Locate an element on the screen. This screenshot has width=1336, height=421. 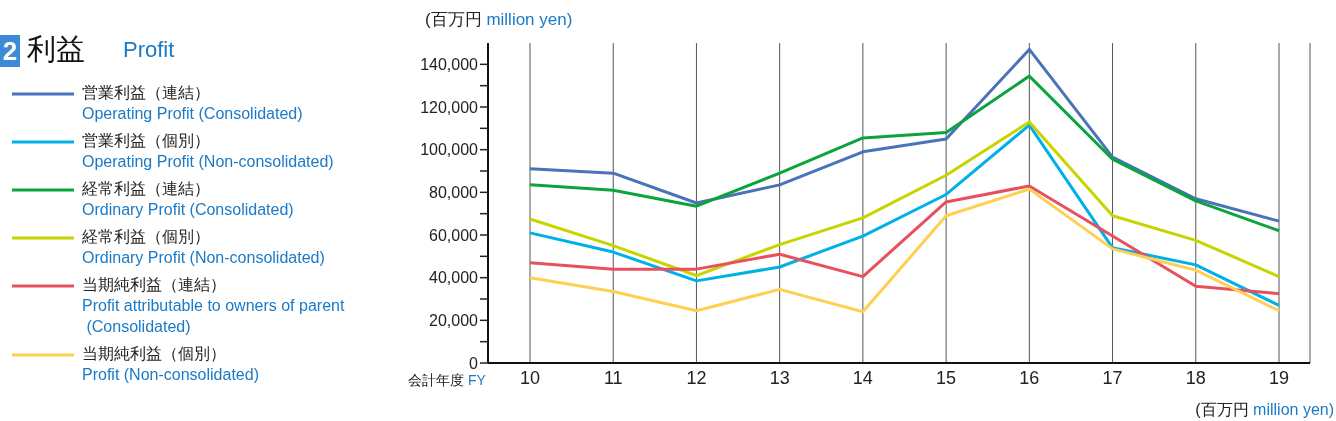
x-tick-label: 13 is located at coordinates (779, 377).